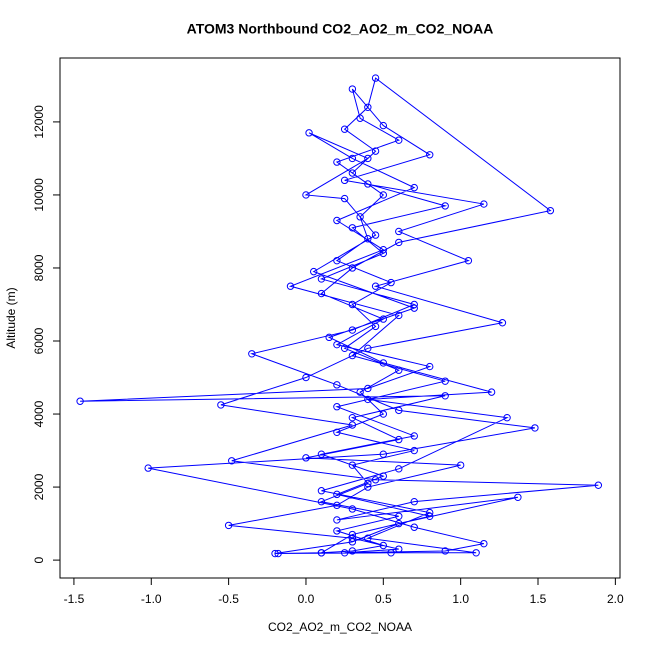 The height and width of the screenshot is (650, 650). Describe the element at coordinates (39, 340) in the screenshot. I see `y-tick-label: 6000` at that location.